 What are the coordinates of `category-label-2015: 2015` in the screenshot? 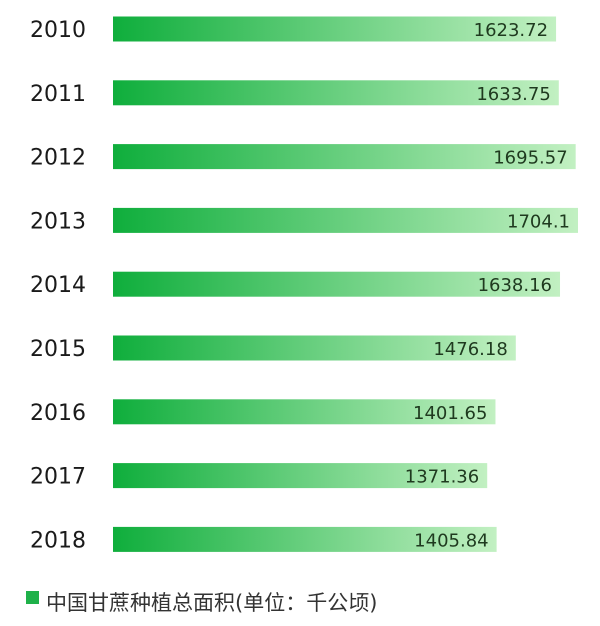 It's located at (58, 349).